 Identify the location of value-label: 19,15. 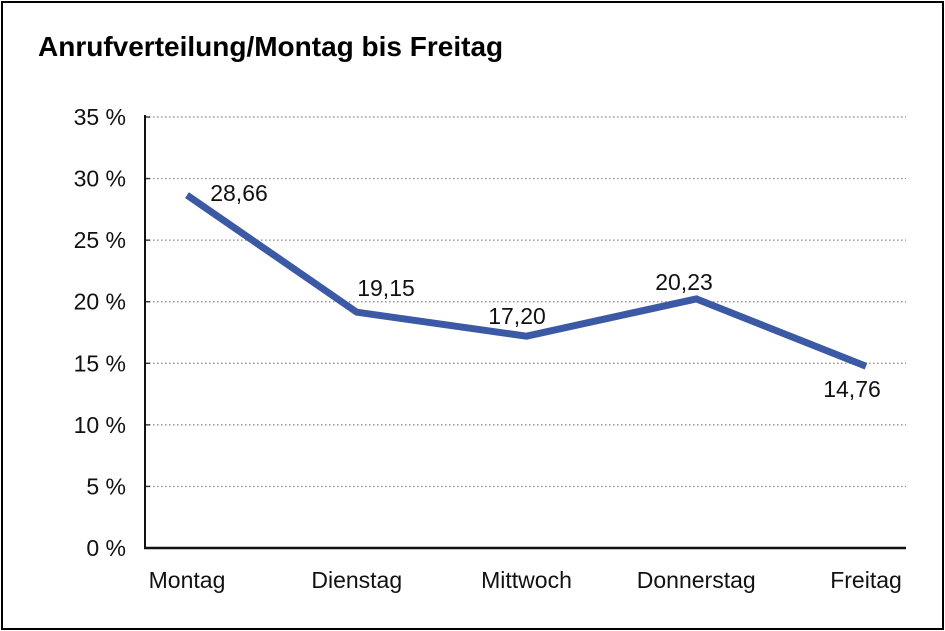
(386, 288).